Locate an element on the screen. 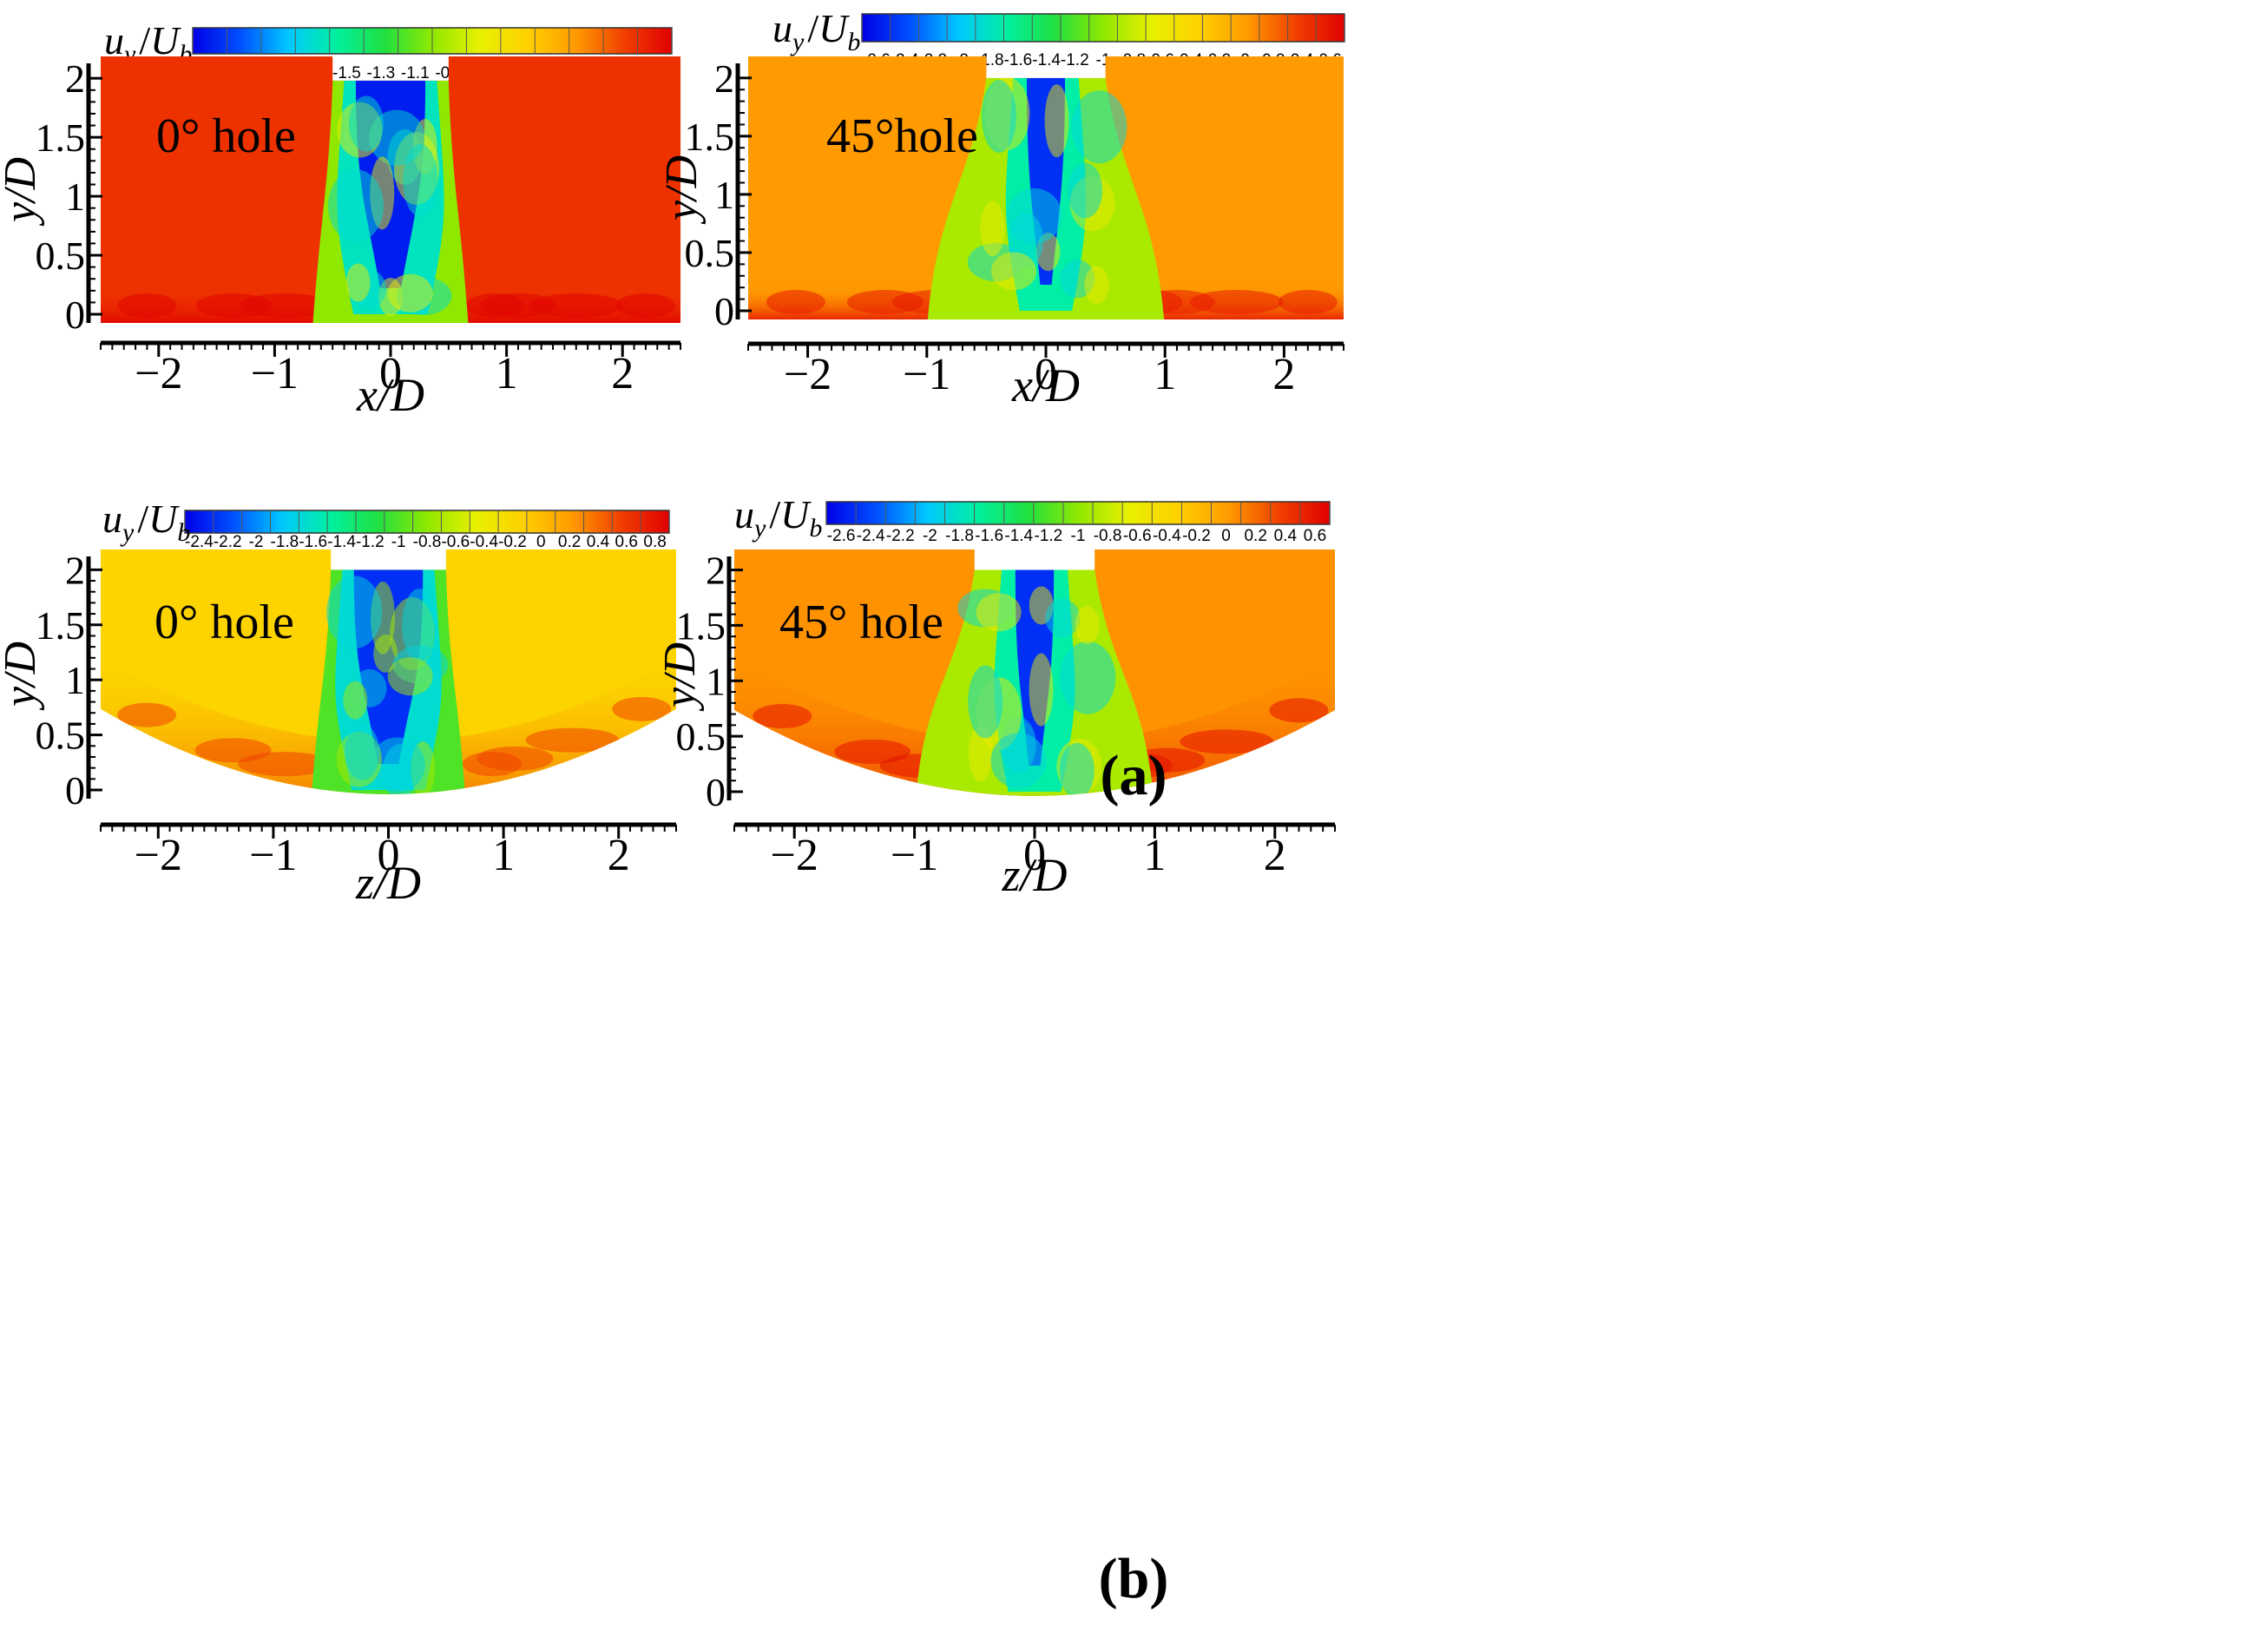 The height and width of the screenshot is (1632, 2268). colorbar-tick-label: -1.5 is located at coordinates (346, 73).